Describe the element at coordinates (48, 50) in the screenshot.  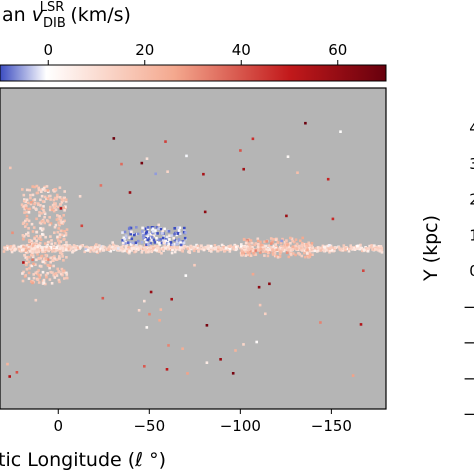
I see `colorbar-tick-label: 0` at that location.